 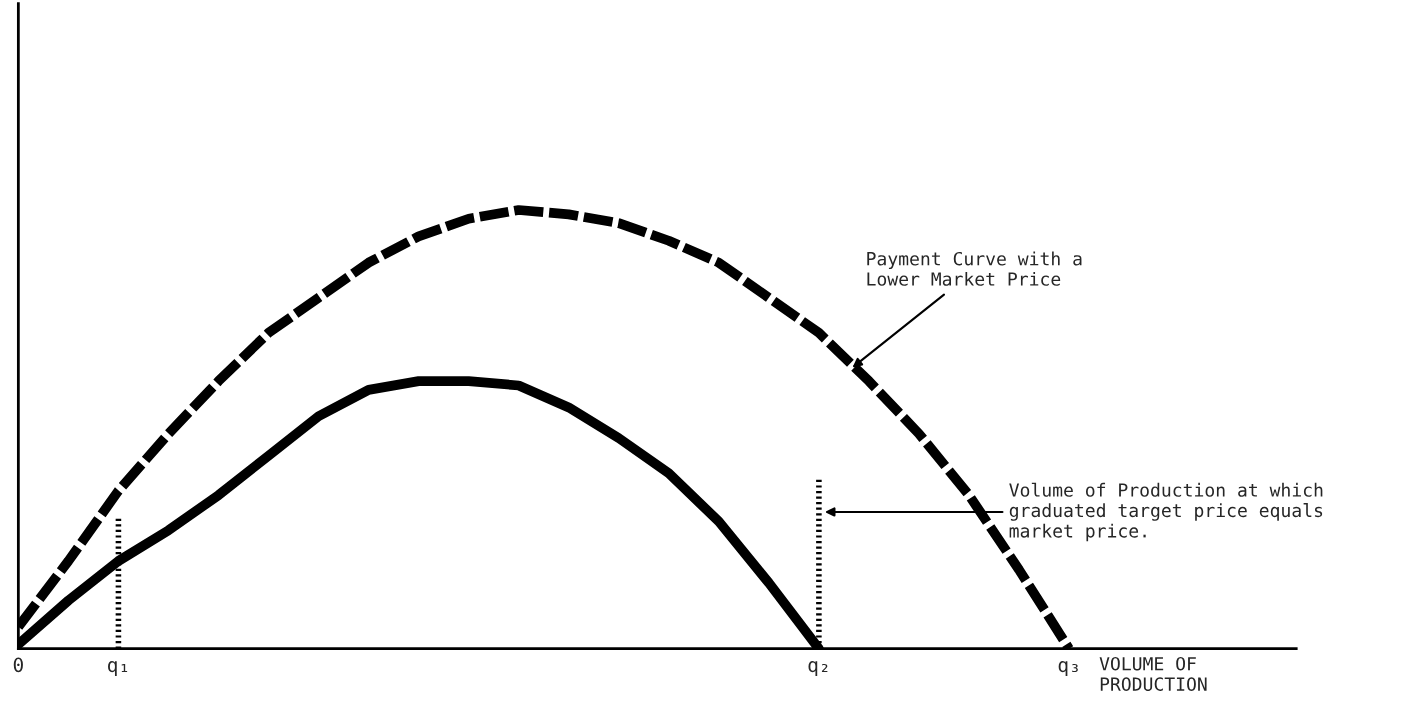 I want to click on x-tick-label: 0, so click(x=18, y=665).